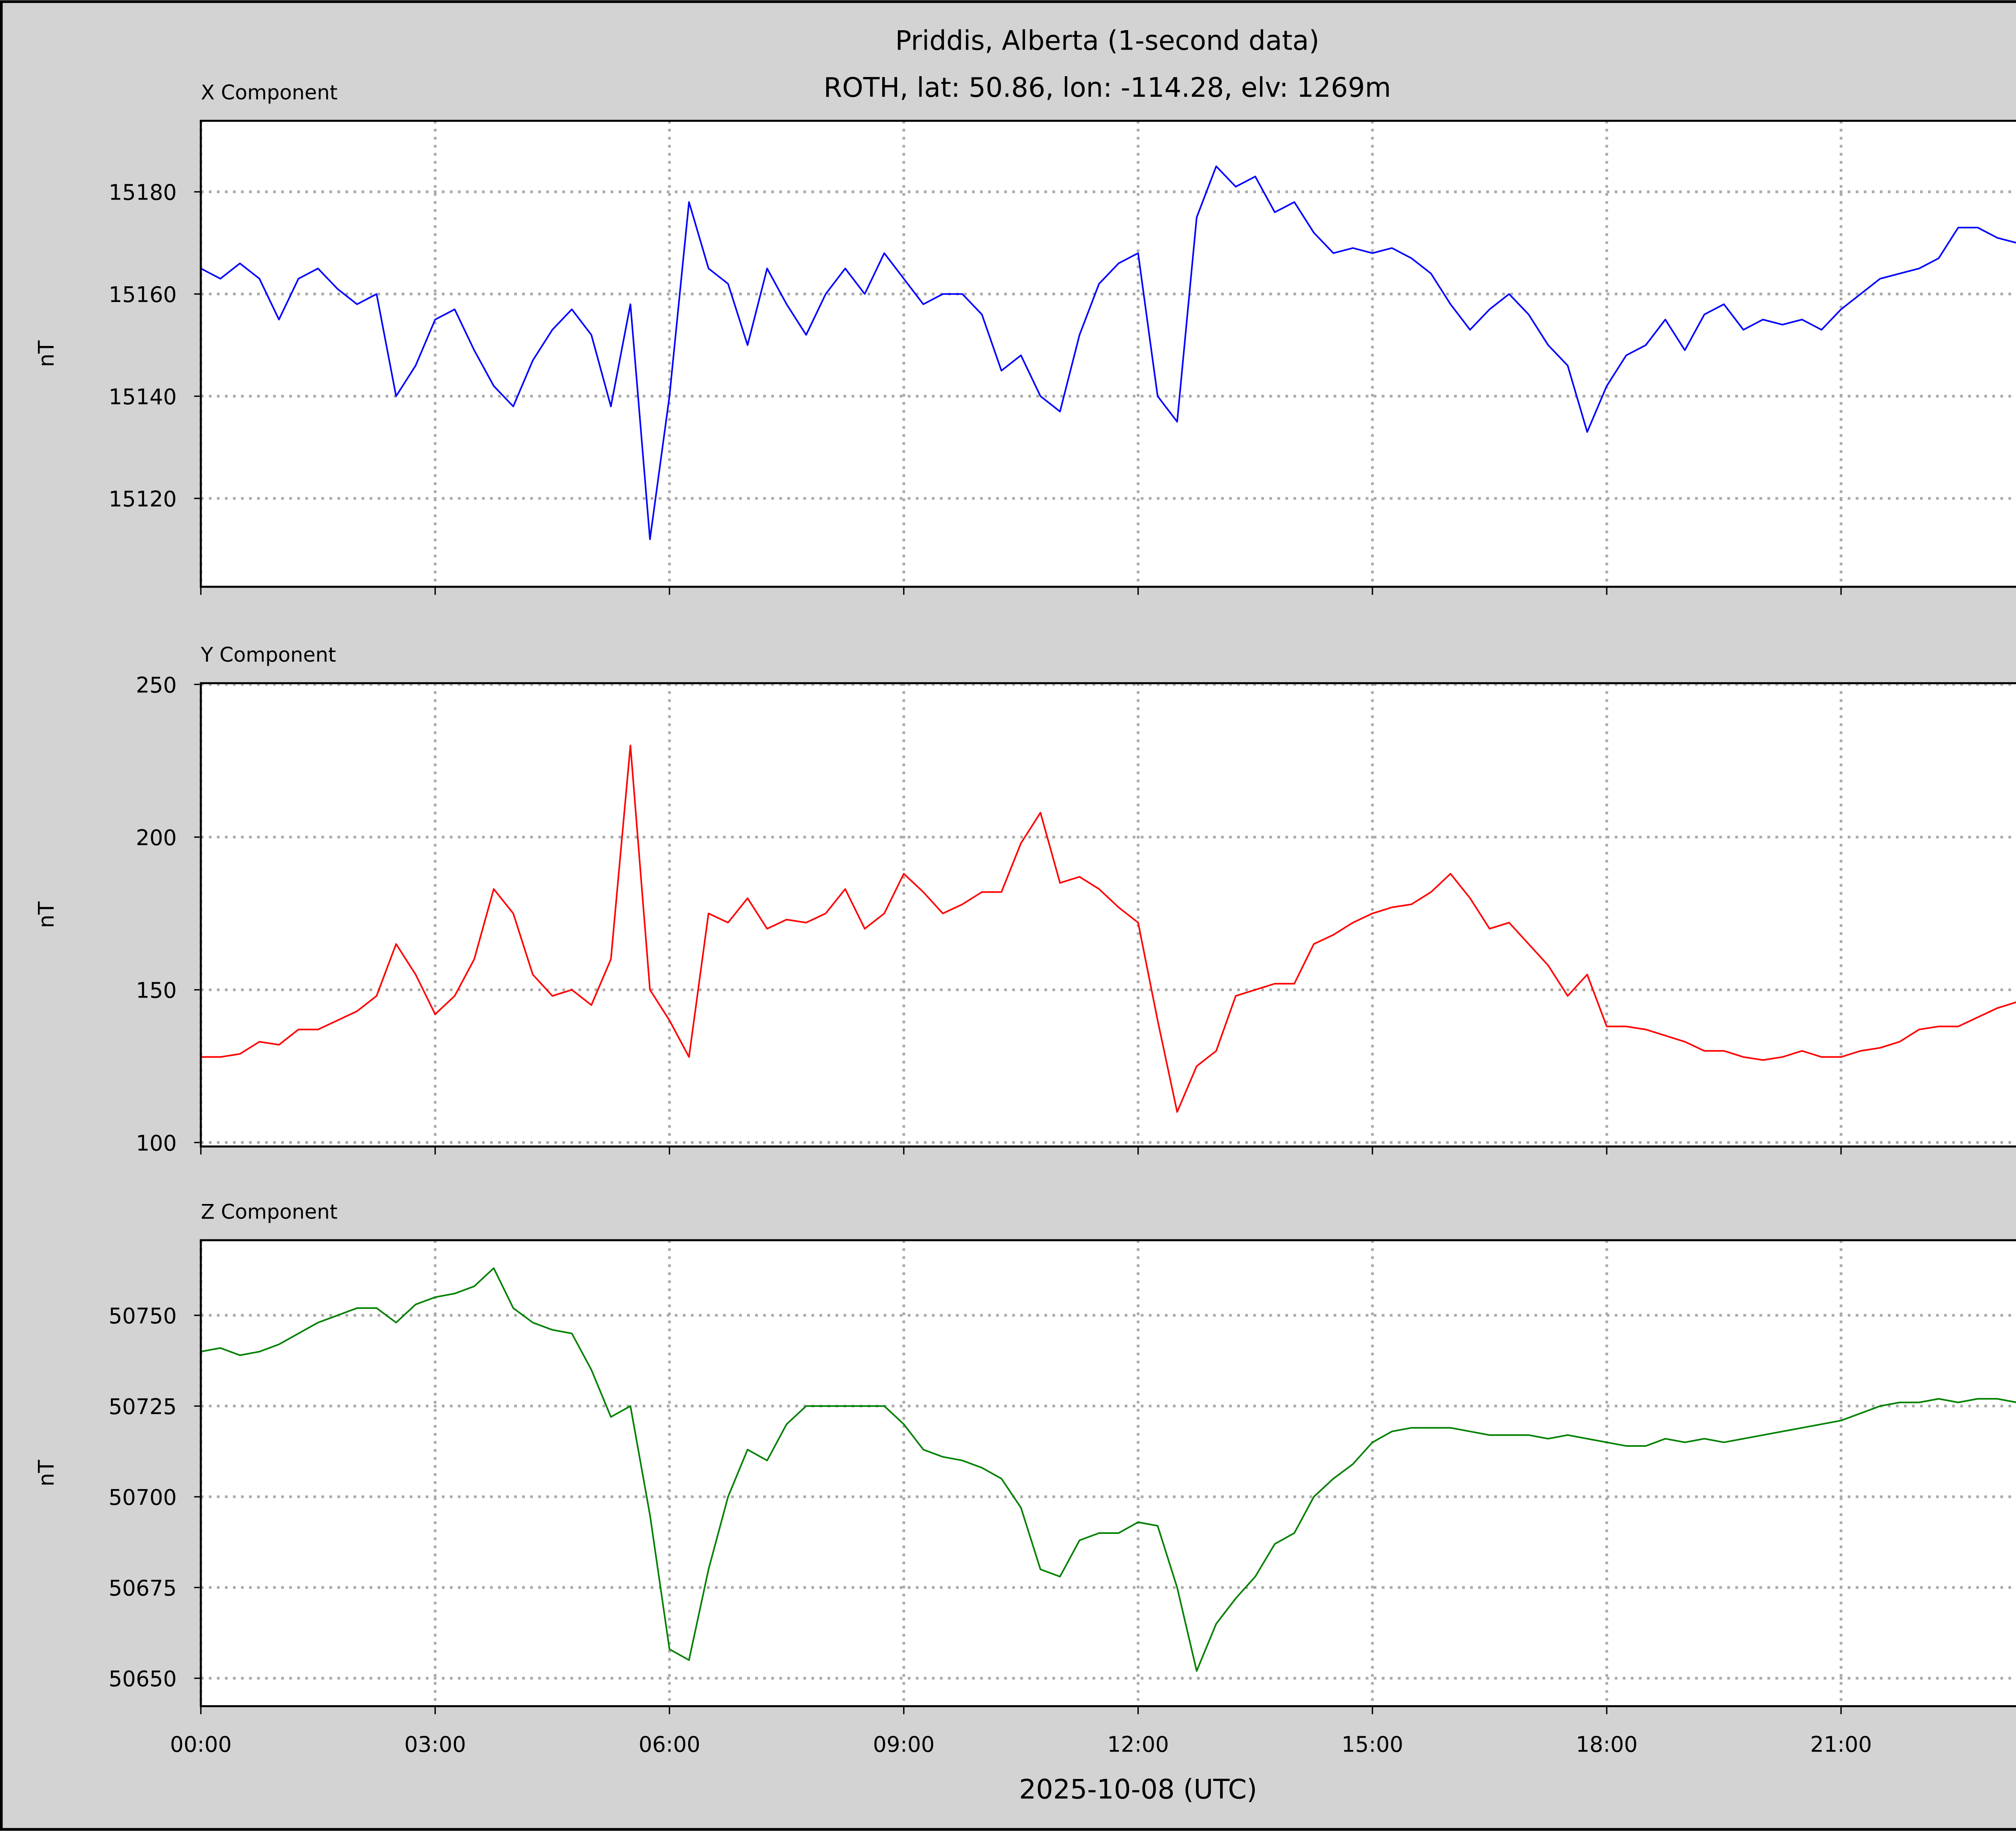  What do you see at coordinates (904, 1744) in the screenshot?
I see `x-tick-label: 09:00` at bounding box center [904, 1744].